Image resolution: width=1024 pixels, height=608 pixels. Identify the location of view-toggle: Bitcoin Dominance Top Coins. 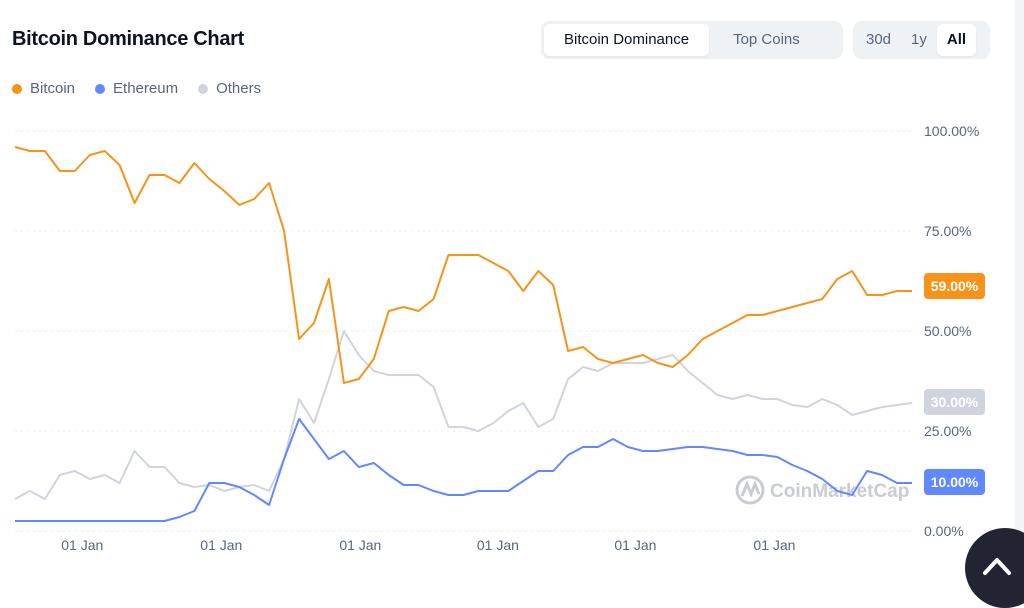
(692, 40).